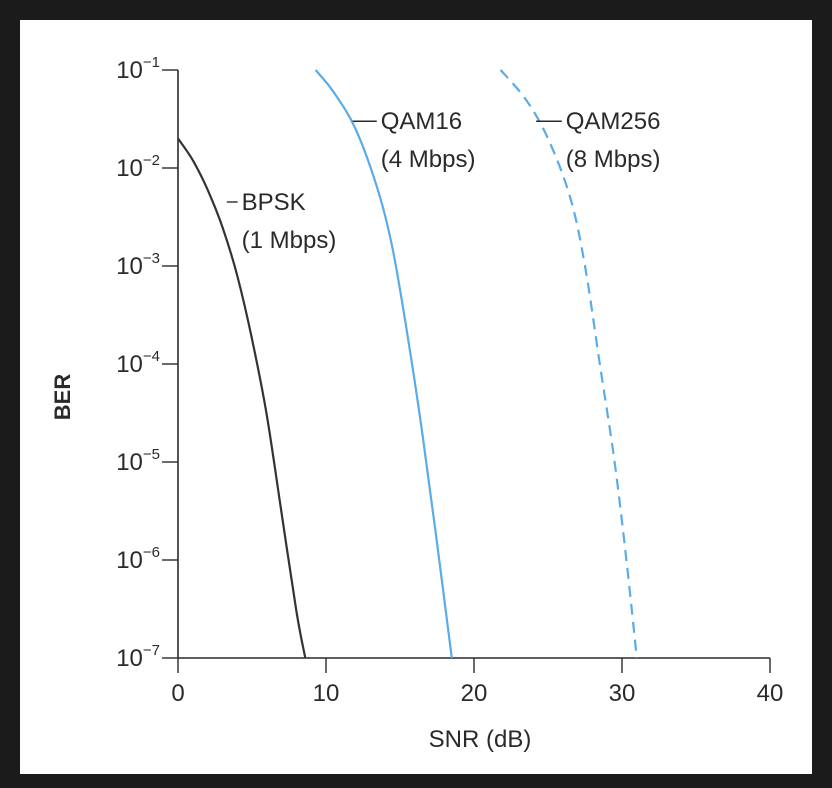 This screenshot has height=788, width=832. What do you see at coordinates (138, 167) in the screenshot?
I see `y-tick-label: 10⁻²` at bounding box center [138, 167].